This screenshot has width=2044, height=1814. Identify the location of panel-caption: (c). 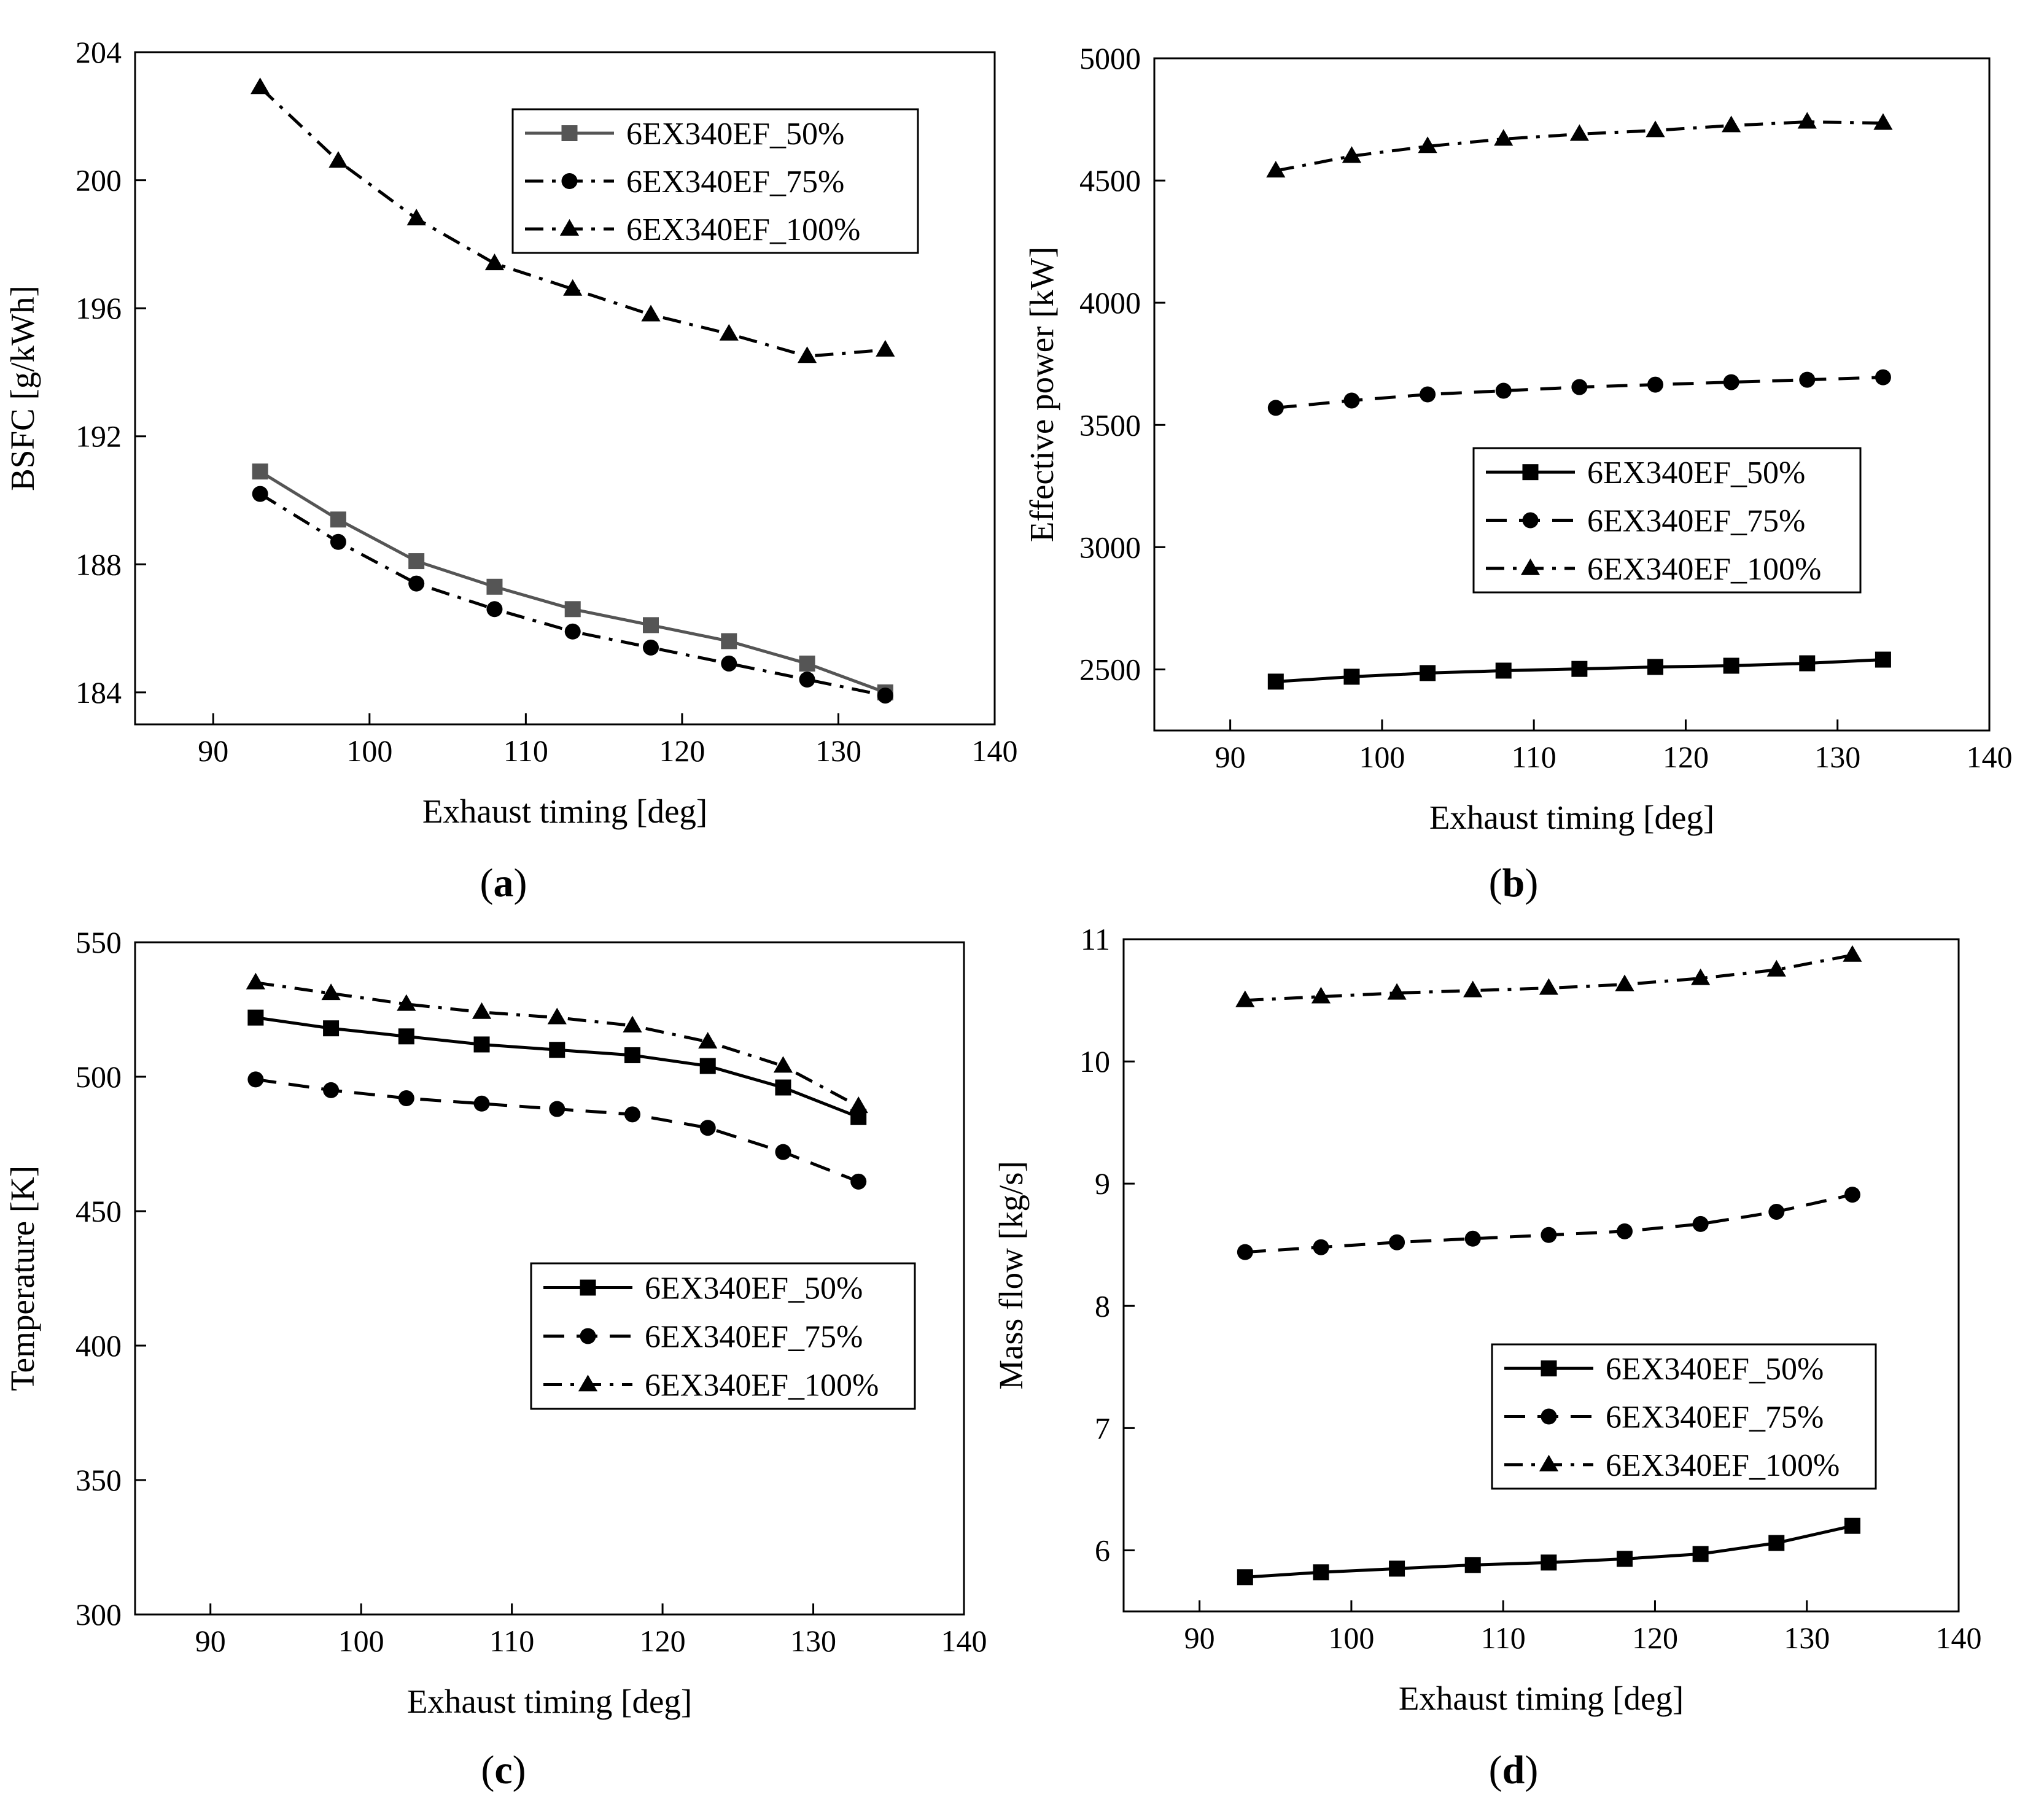
(503, 1771).